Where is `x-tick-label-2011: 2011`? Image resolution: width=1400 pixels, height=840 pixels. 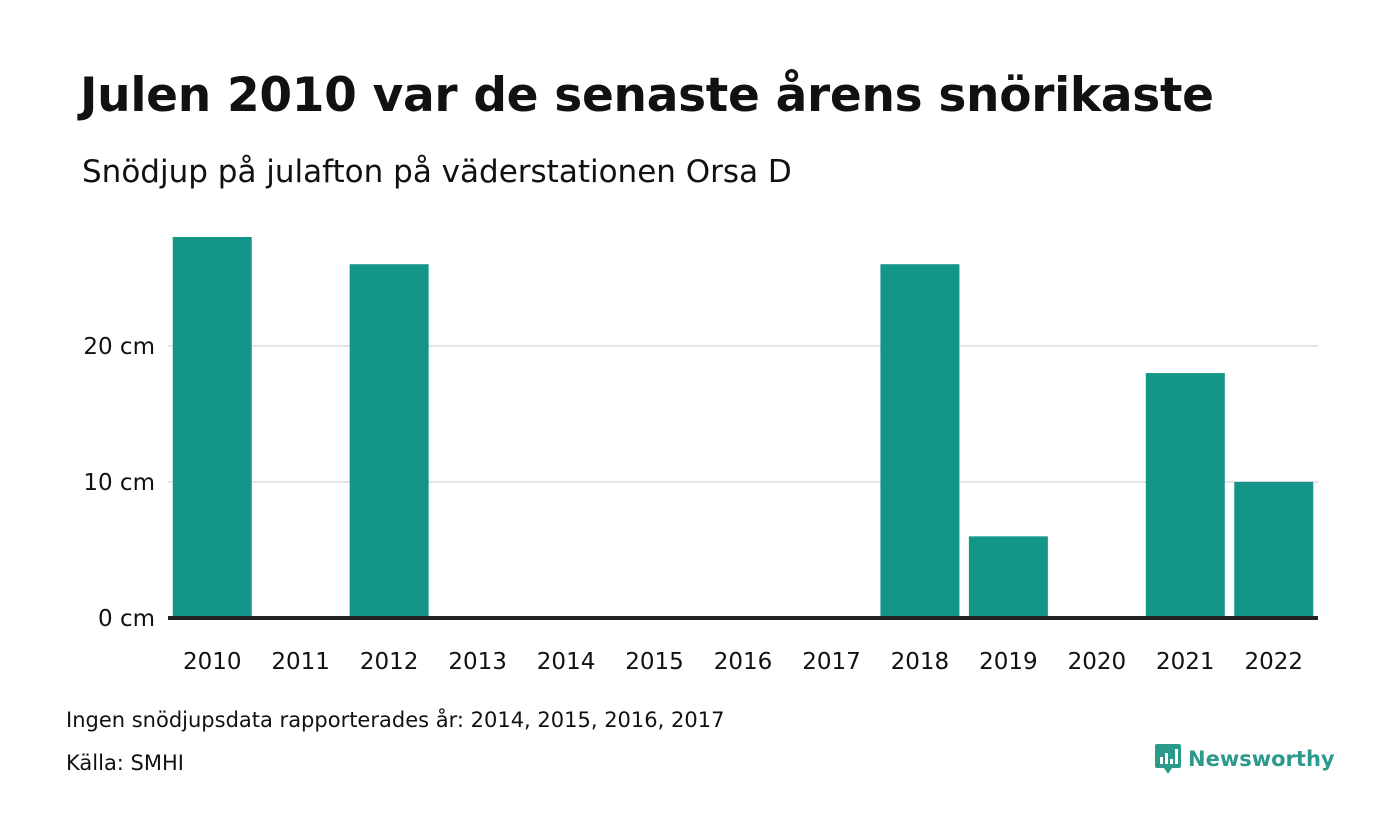 x-tick-label-2011: 2011 is located at coordinates (300, 662).